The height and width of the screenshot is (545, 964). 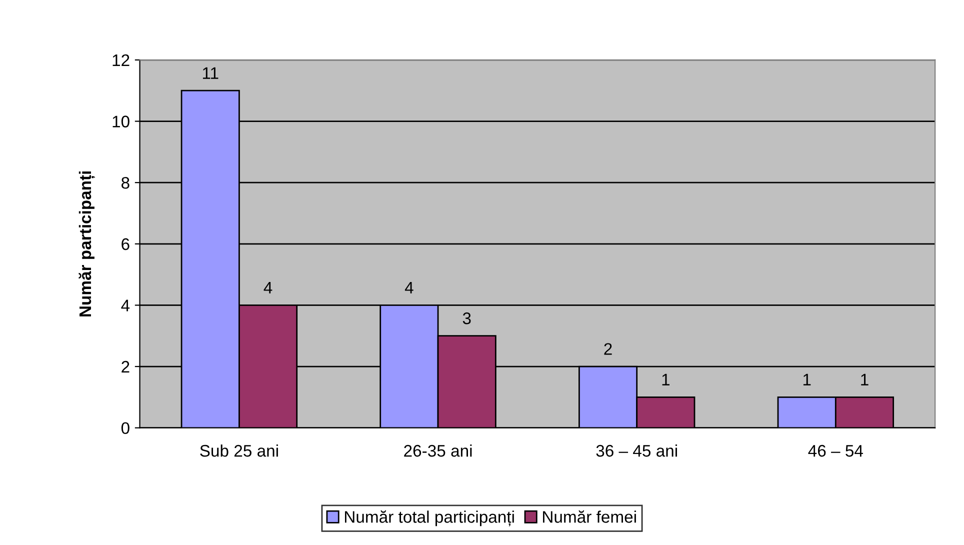 I want to click on x-tick-label: 36 – 45 ani, so click(x=636, y=450).